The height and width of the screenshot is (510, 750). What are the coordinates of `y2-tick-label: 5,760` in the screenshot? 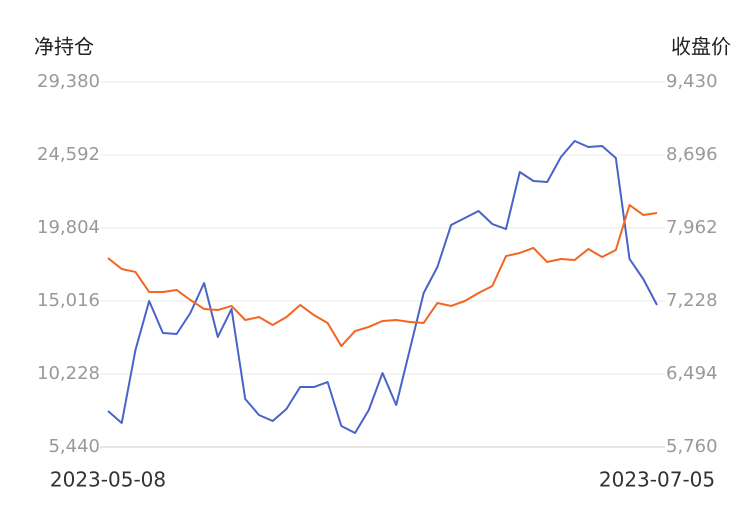 It's located at (692, 446).